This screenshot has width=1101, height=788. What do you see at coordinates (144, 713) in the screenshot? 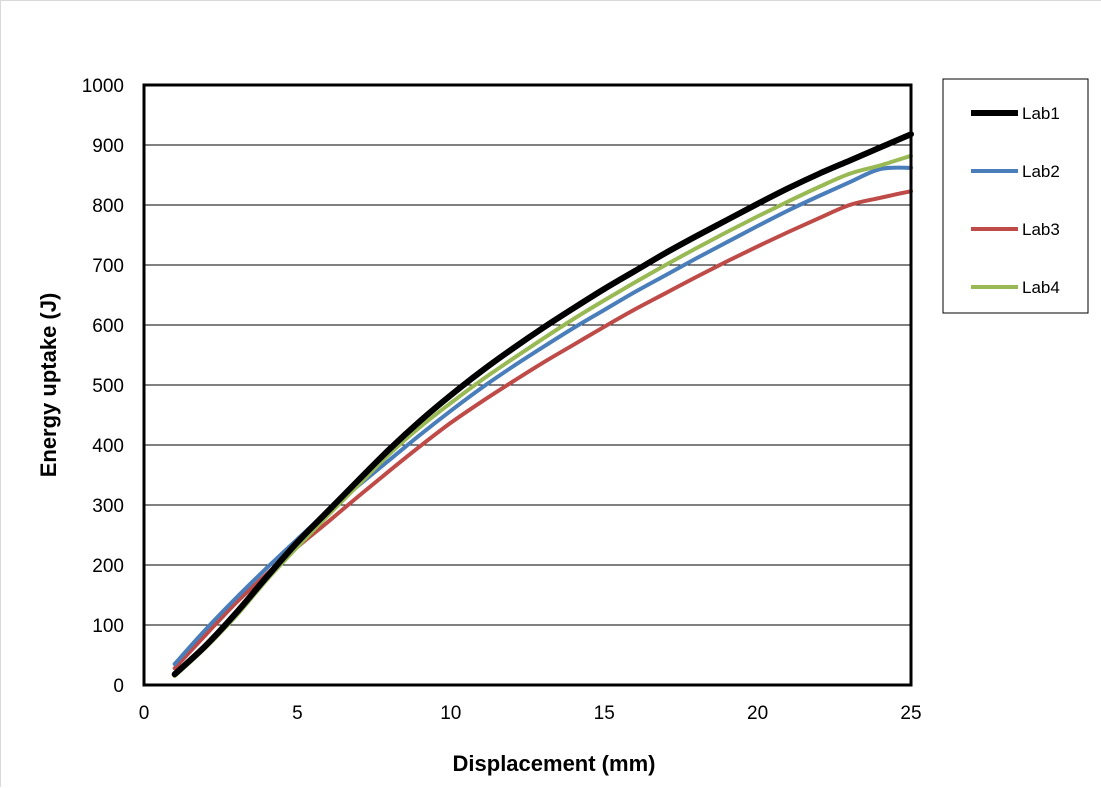
I see `x-tick-label: 0` at bounding box center [144, 713].